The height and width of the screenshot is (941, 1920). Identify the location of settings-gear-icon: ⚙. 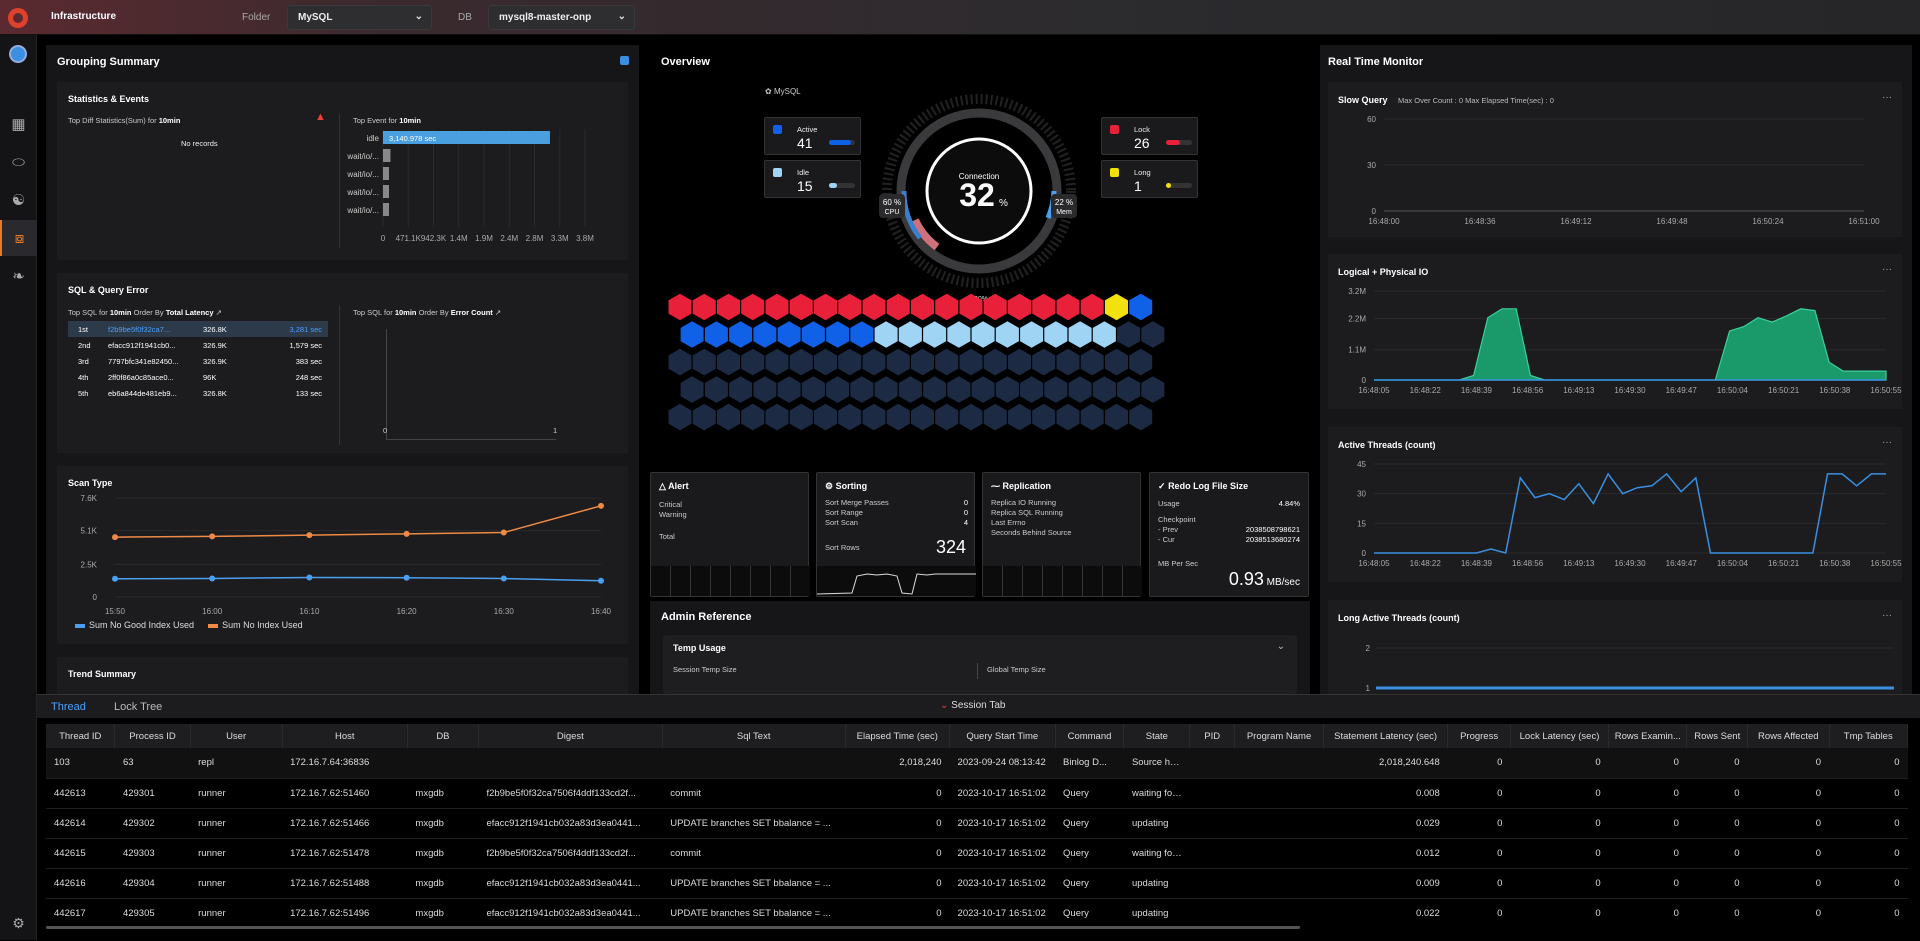
(18, 922).